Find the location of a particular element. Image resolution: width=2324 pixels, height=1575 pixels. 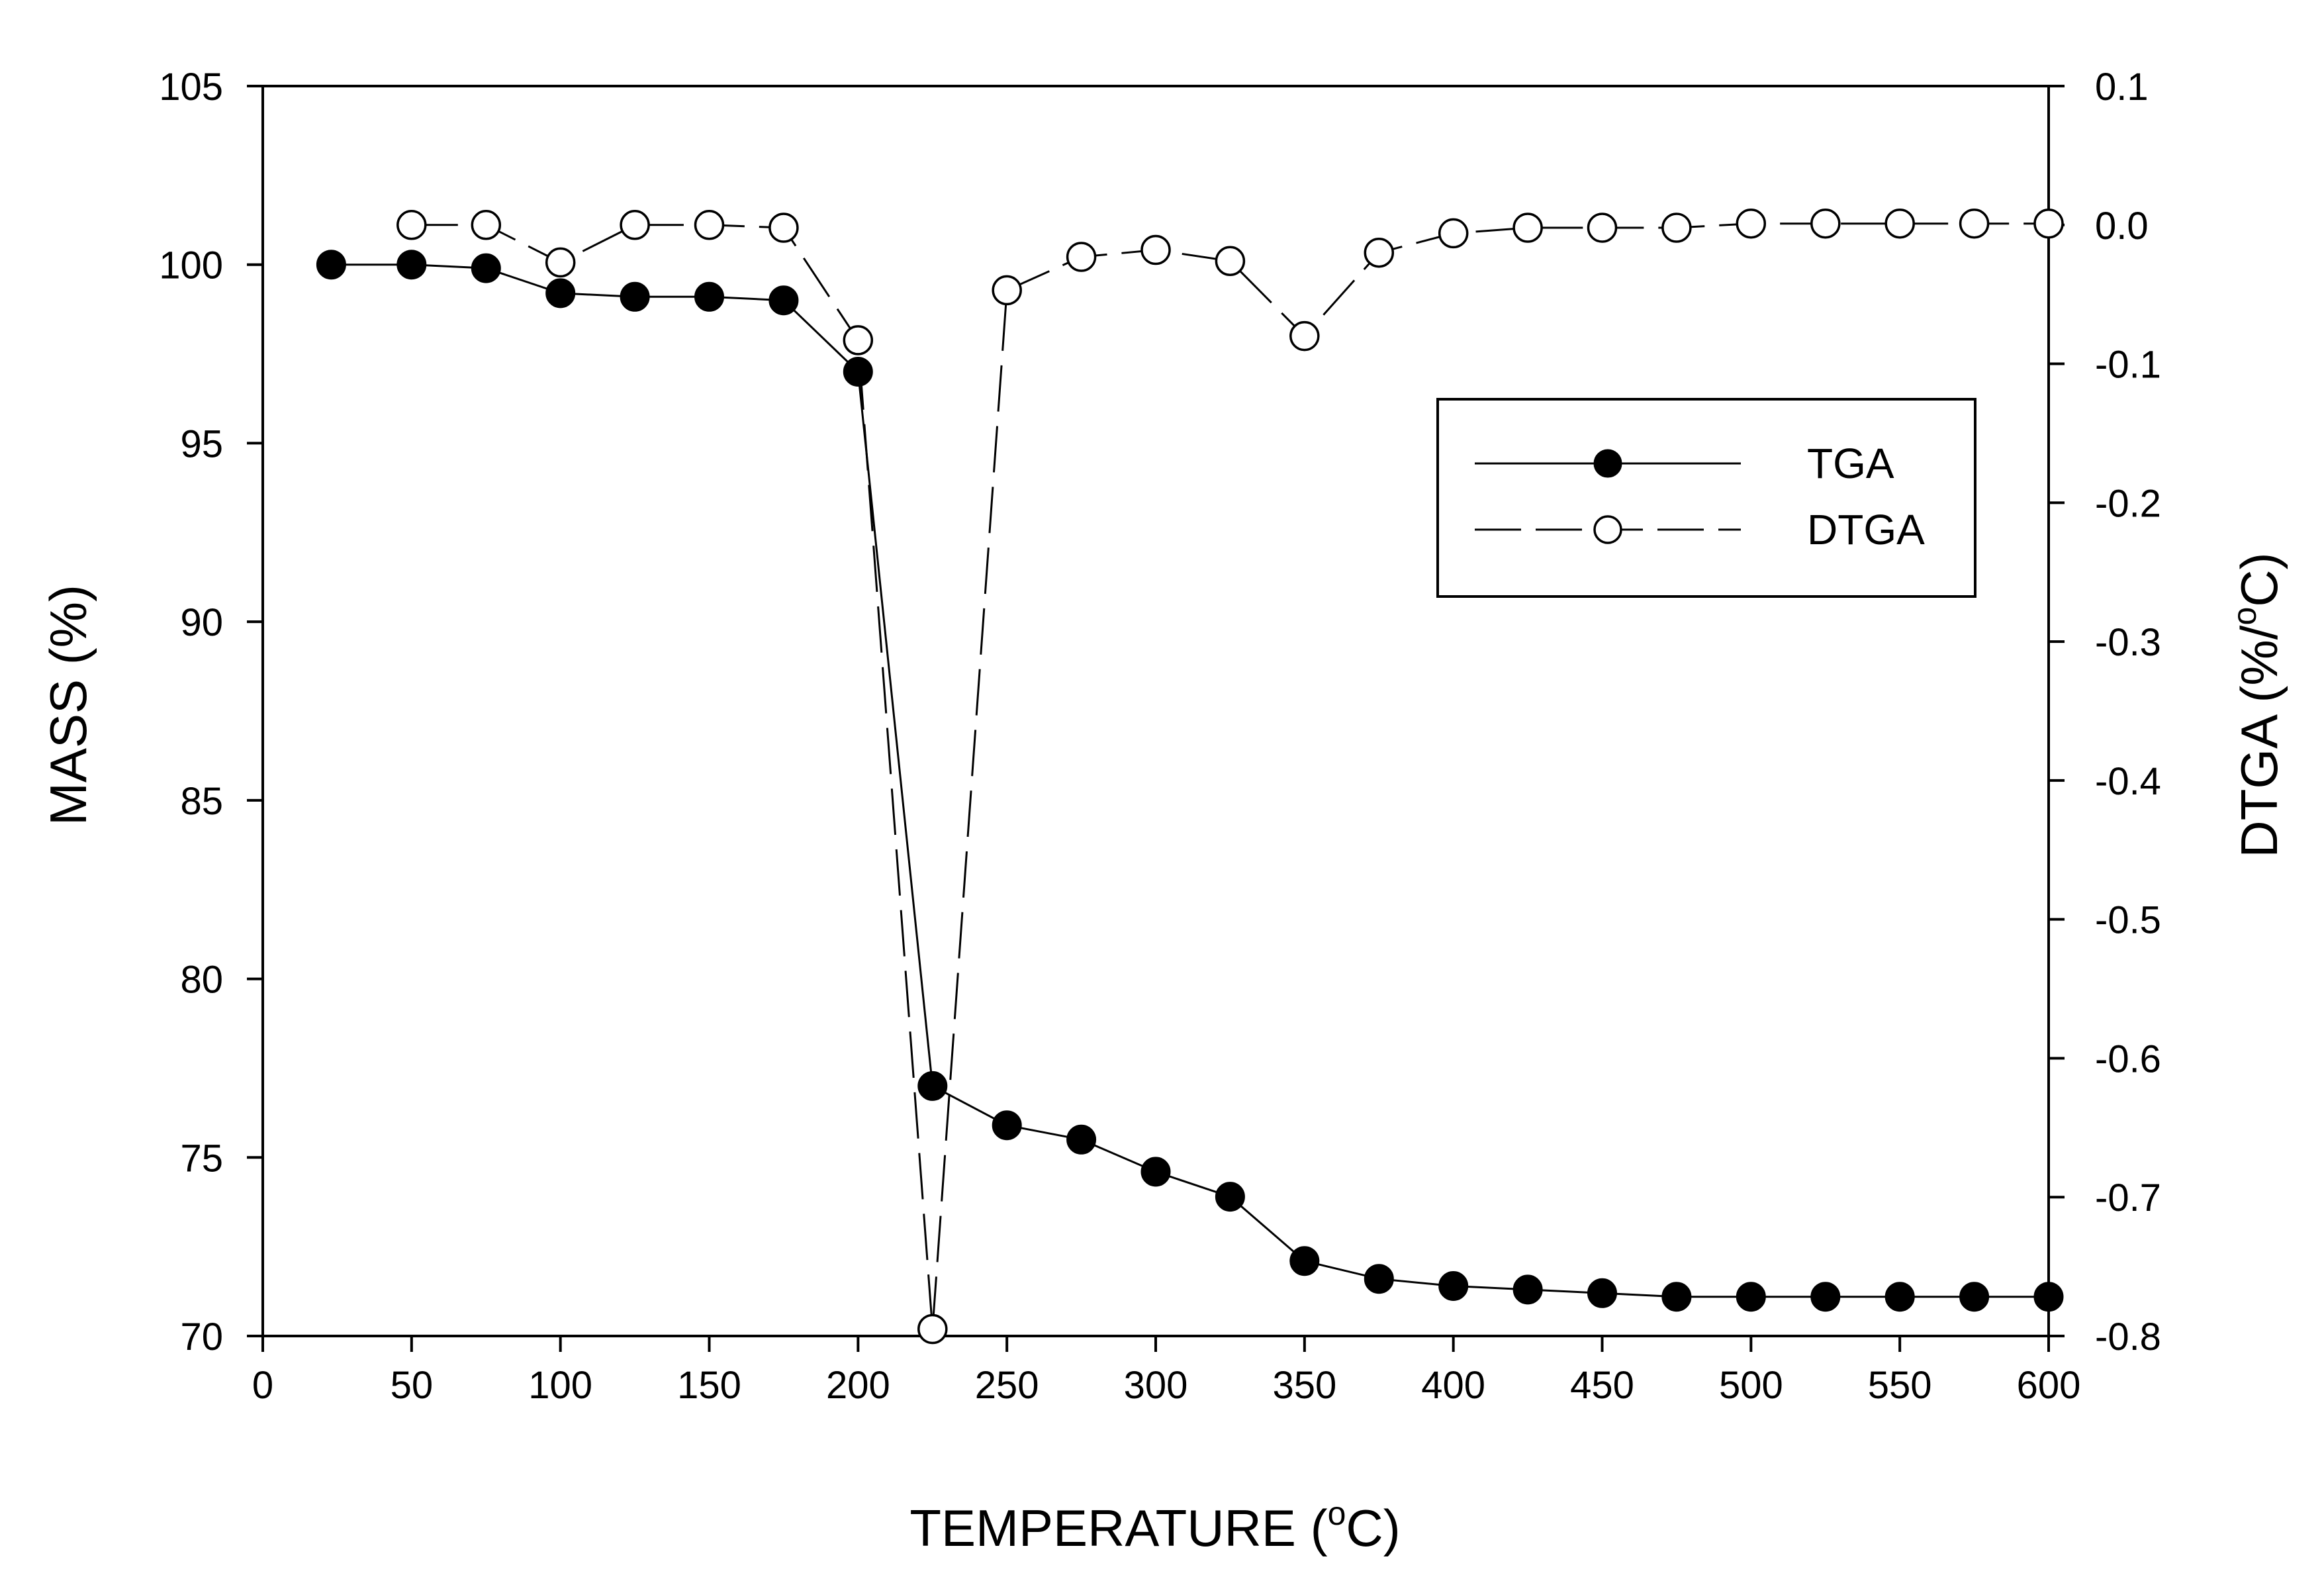

x-tick-label: 250 is located at coordinates (1007, 1386).